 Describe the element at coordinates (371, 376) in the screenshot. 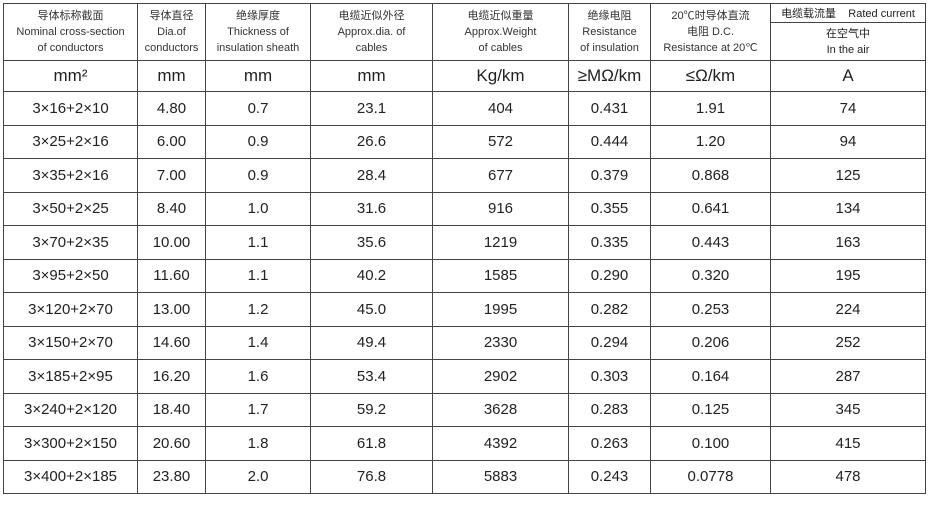

I see `table-cell: 53.4` at that location.